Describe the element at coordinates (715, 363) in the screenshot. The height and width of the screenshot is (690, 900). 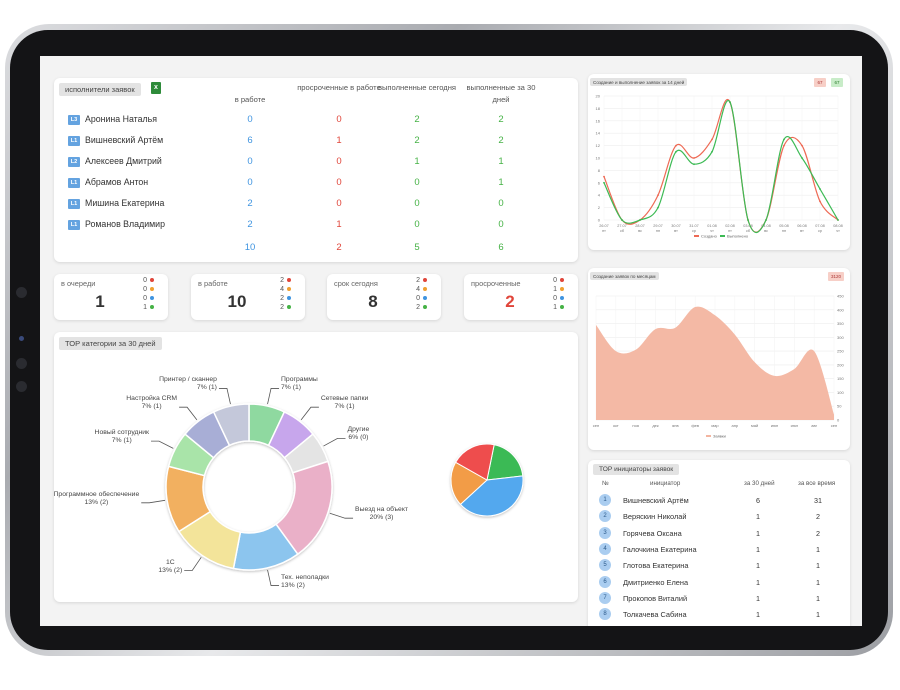
I see `area-series` at that location.